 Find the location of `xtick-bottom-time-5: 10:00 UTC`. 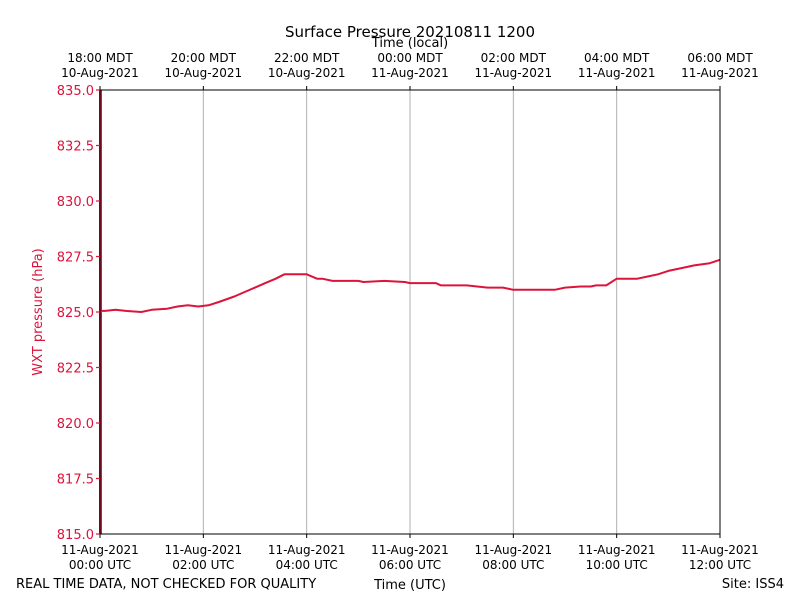

xtick-bottom-time-5: 10:00 UTC is located at coordinates (617, 565).